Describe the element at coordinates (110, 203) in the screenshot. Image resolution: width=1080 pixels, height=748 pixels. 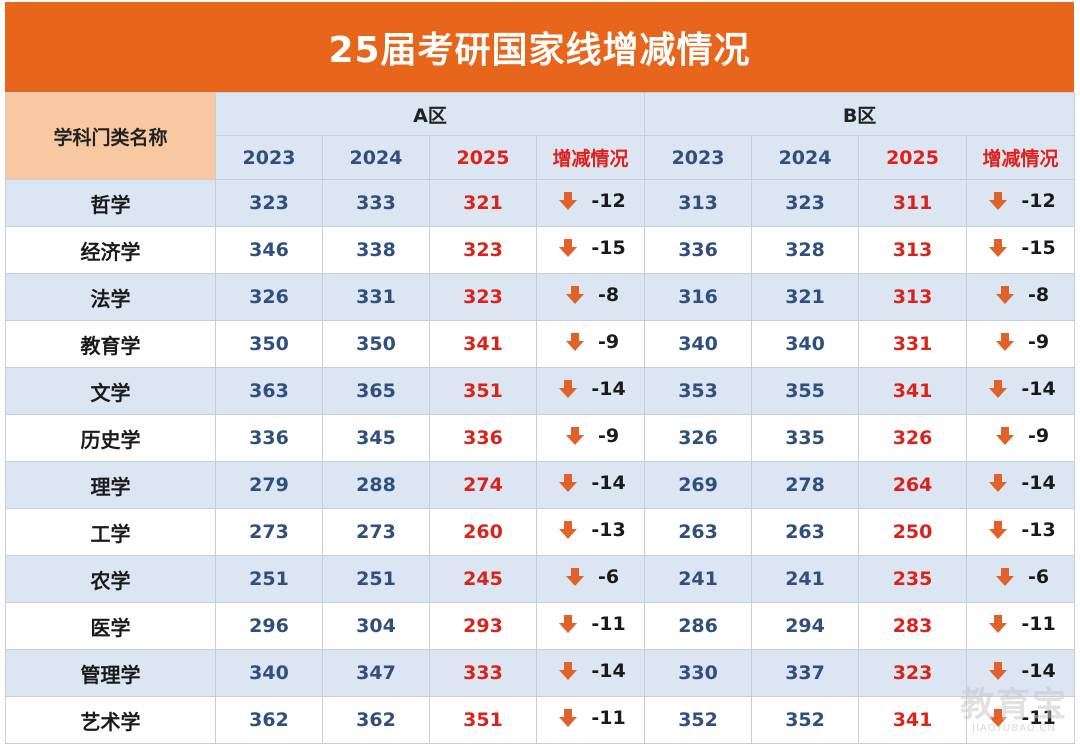
I see `subject-name: 哲学` at that location.